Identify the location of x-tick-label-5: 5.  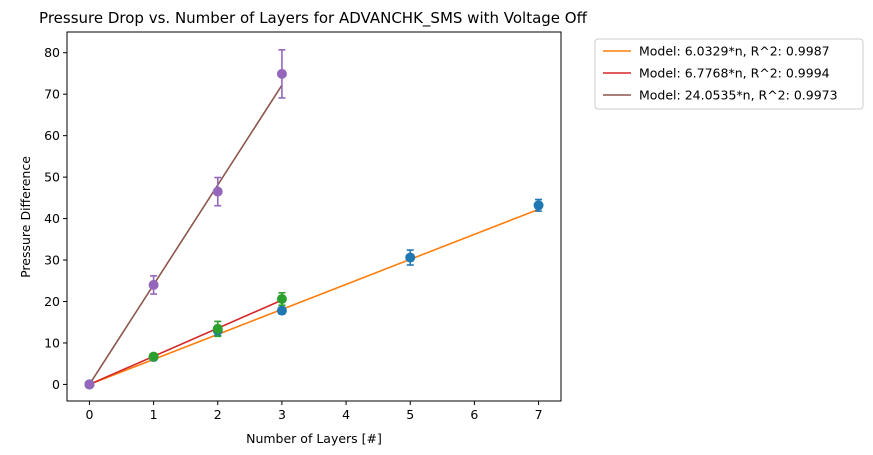
(410, 414).